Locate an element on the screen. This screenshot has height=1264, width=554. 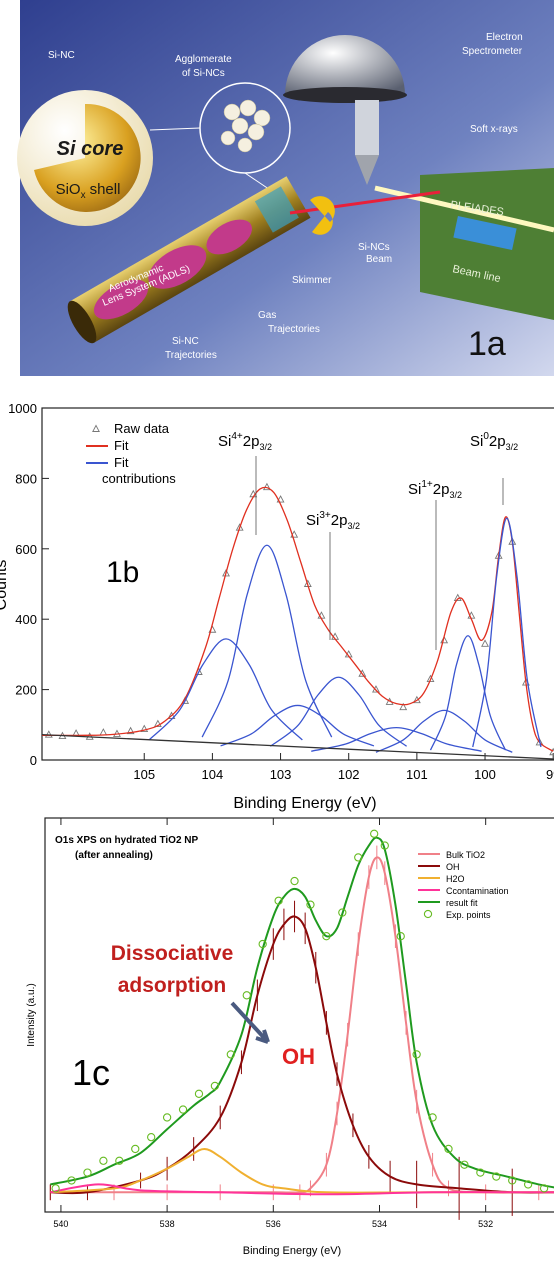
core is located at coordinates (87, 157).